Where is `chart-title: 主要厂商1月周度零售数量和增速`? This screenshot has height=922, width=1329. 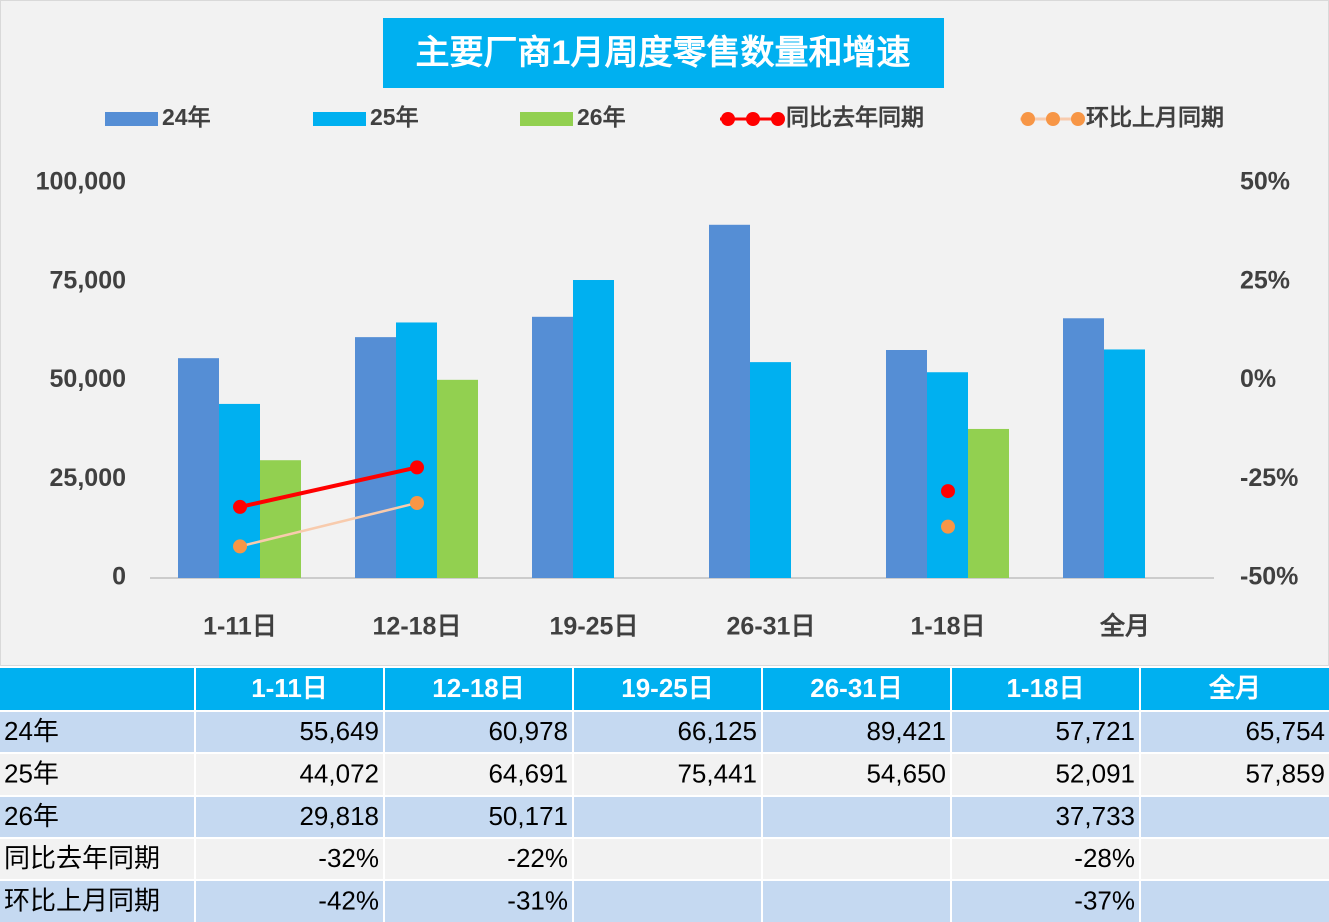 chart-title: 主要厂商1月周度零售数量和增速 is located at coordinates (663, 53).